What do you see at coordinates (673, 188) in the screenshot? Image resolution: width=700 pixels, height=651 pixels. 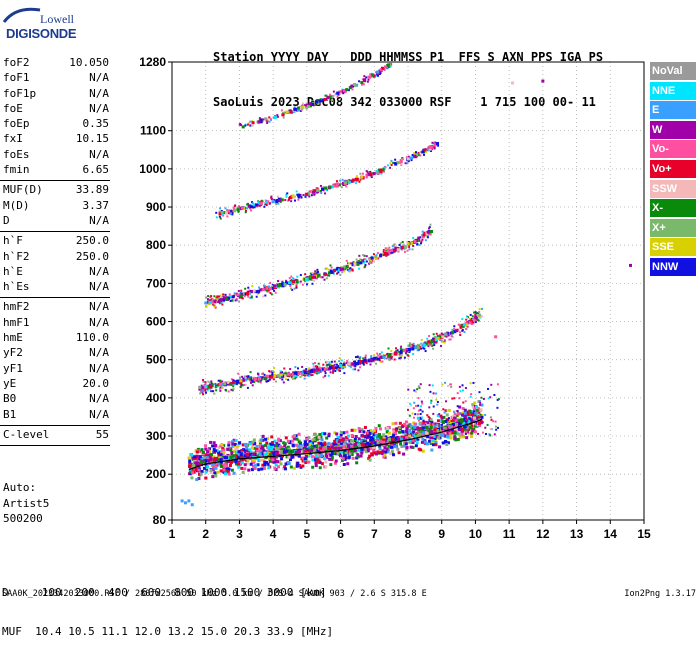 I see `legend-item: SSW` at bounding box center [673, 188].